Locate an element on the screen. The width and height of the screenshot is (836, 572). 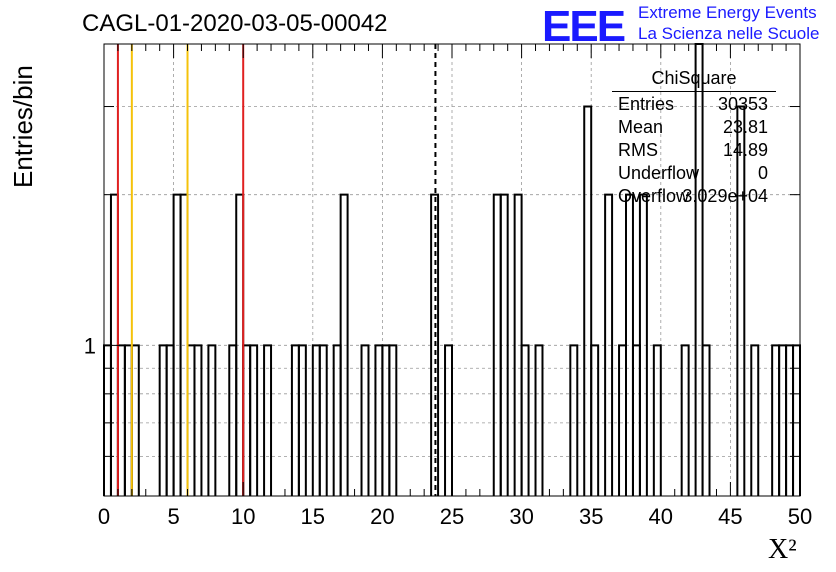
y-axis-label: Entries/bin is located at coordinates (23, 126).